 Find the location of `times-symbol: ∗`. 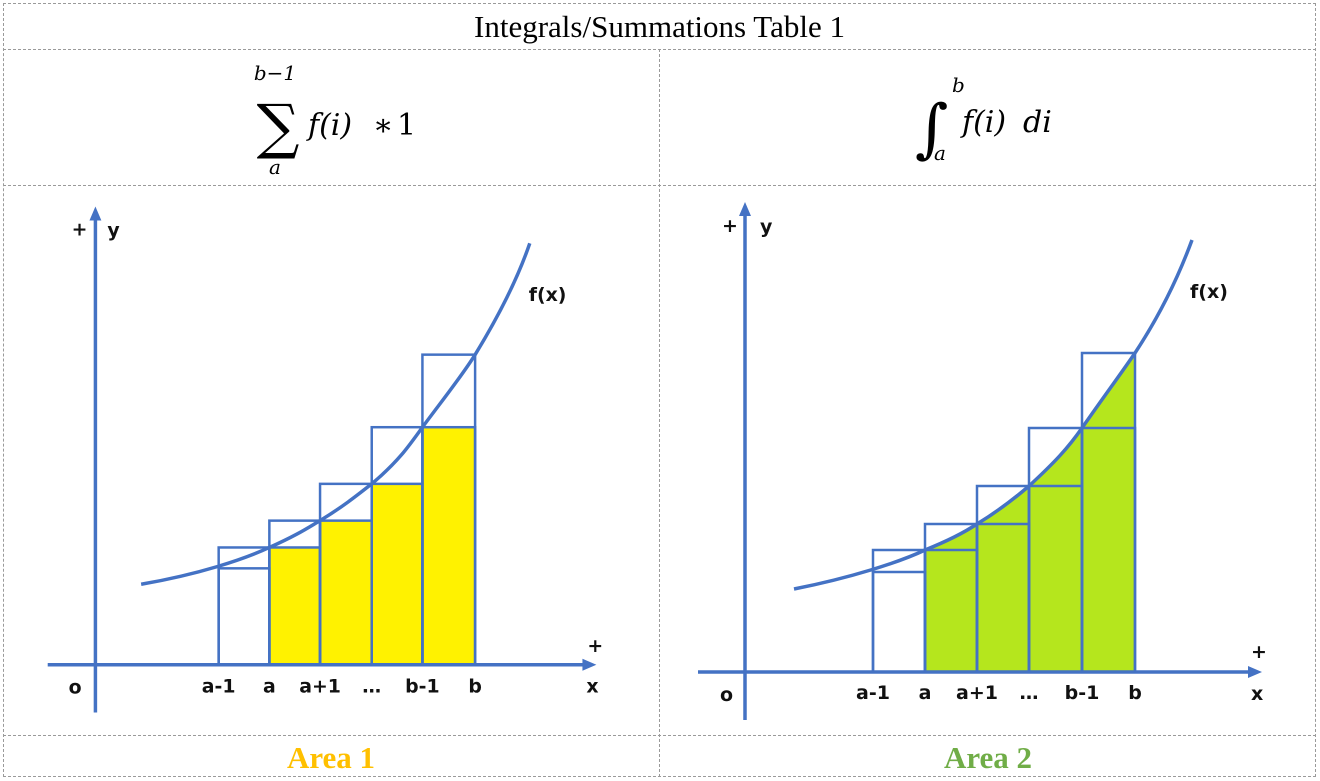

times-symbol: ∗ is located at coordinates (383, 125).